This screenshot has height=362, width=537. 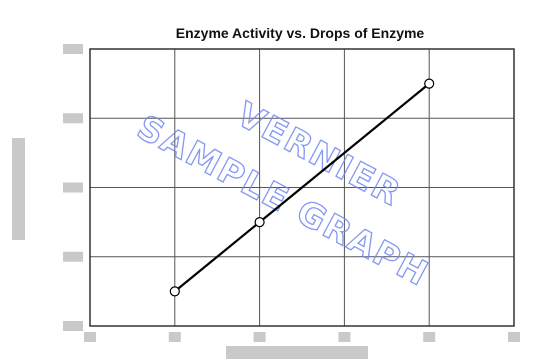 What do you see at coordinates (297, 352) in the screenshot?
I see `x-axis-label-blurred` at bounding box center [297, 352].